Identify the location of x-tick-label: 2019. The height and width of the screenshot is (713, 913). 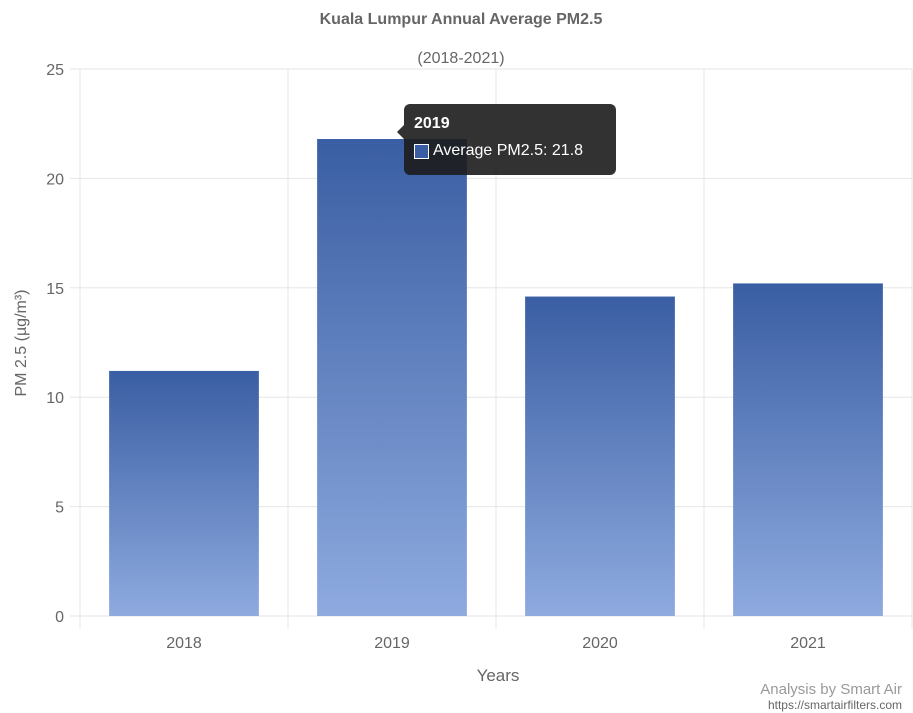
(392, 643).